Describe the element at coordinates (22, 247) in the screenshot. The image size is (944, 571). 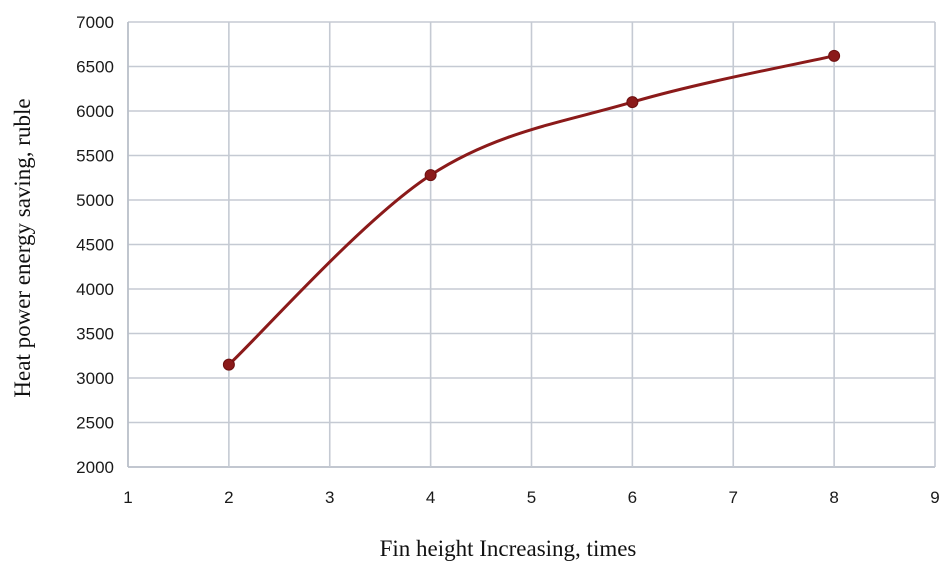
I see `y-axis-title: Heat power energy saving, ruble` at that location.